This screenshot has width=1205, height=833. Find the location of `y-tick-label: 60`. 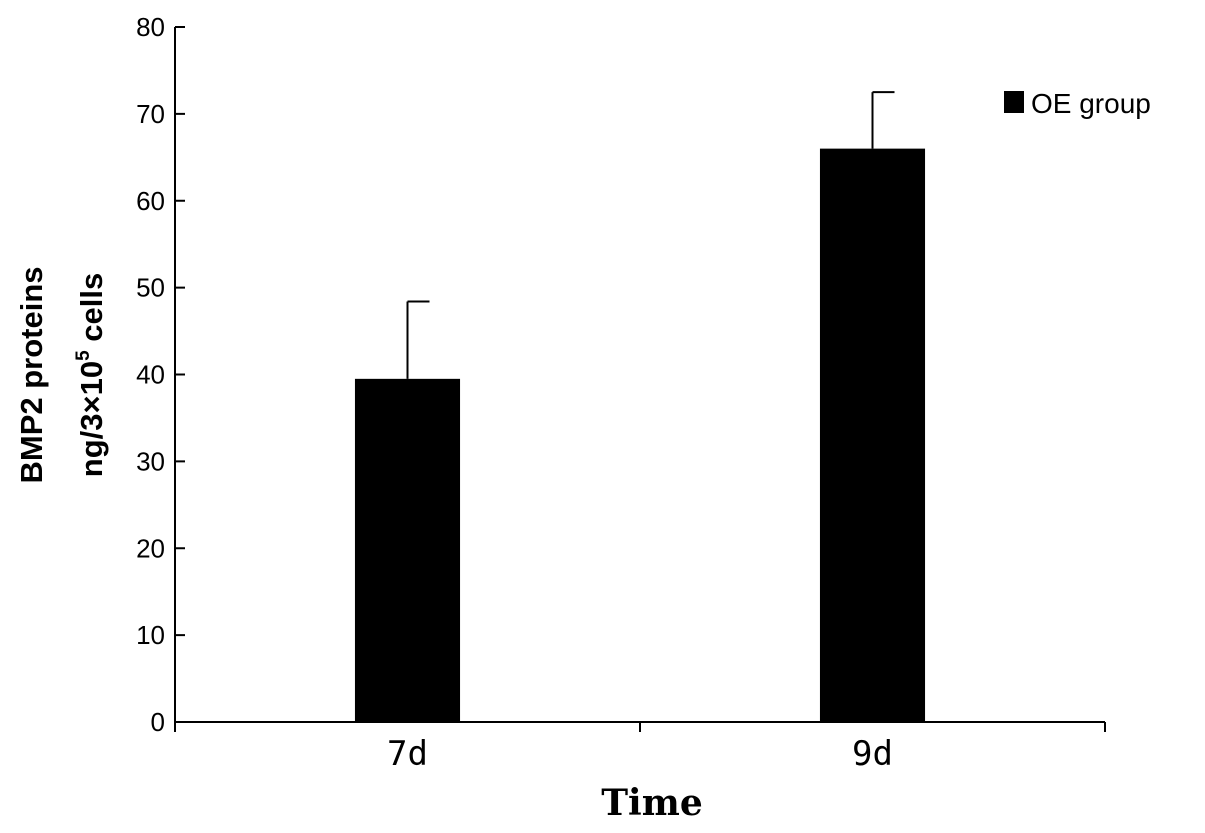

y-tick-label: 60 is located at coordinates (150, 201).